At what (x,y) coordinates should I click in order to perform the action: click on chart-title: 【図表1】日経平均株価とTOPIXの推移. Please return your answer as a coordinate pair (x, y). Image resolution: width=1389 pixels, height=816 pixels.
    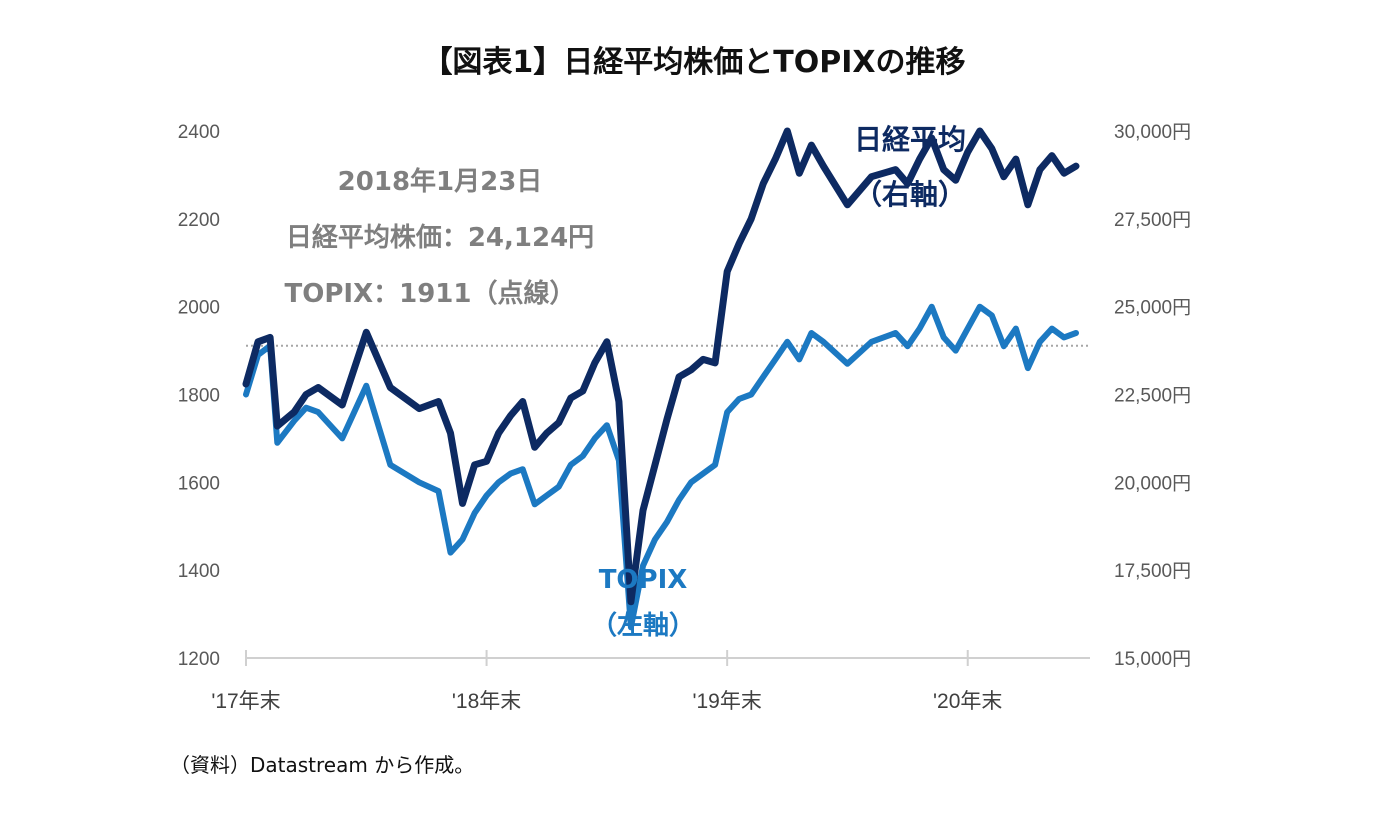
    Looking at the image, I should click on (693, 62).